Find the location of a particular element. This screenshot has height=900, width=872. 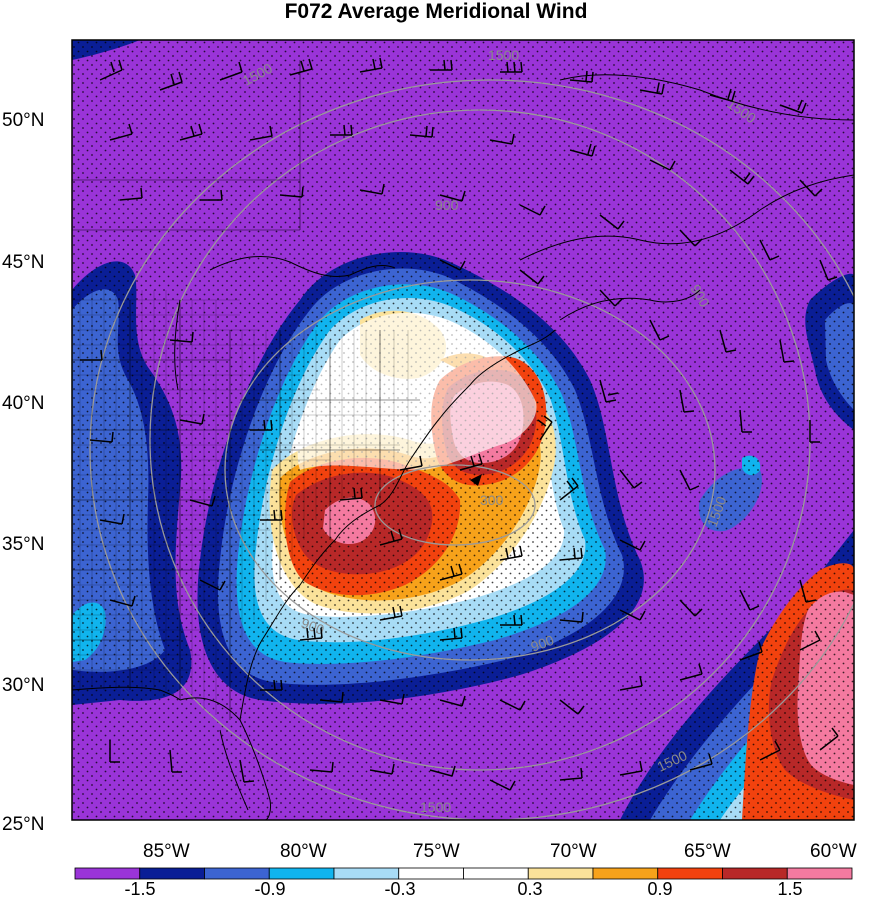

lat-label: 35°N is located at coordinates (23, 544).